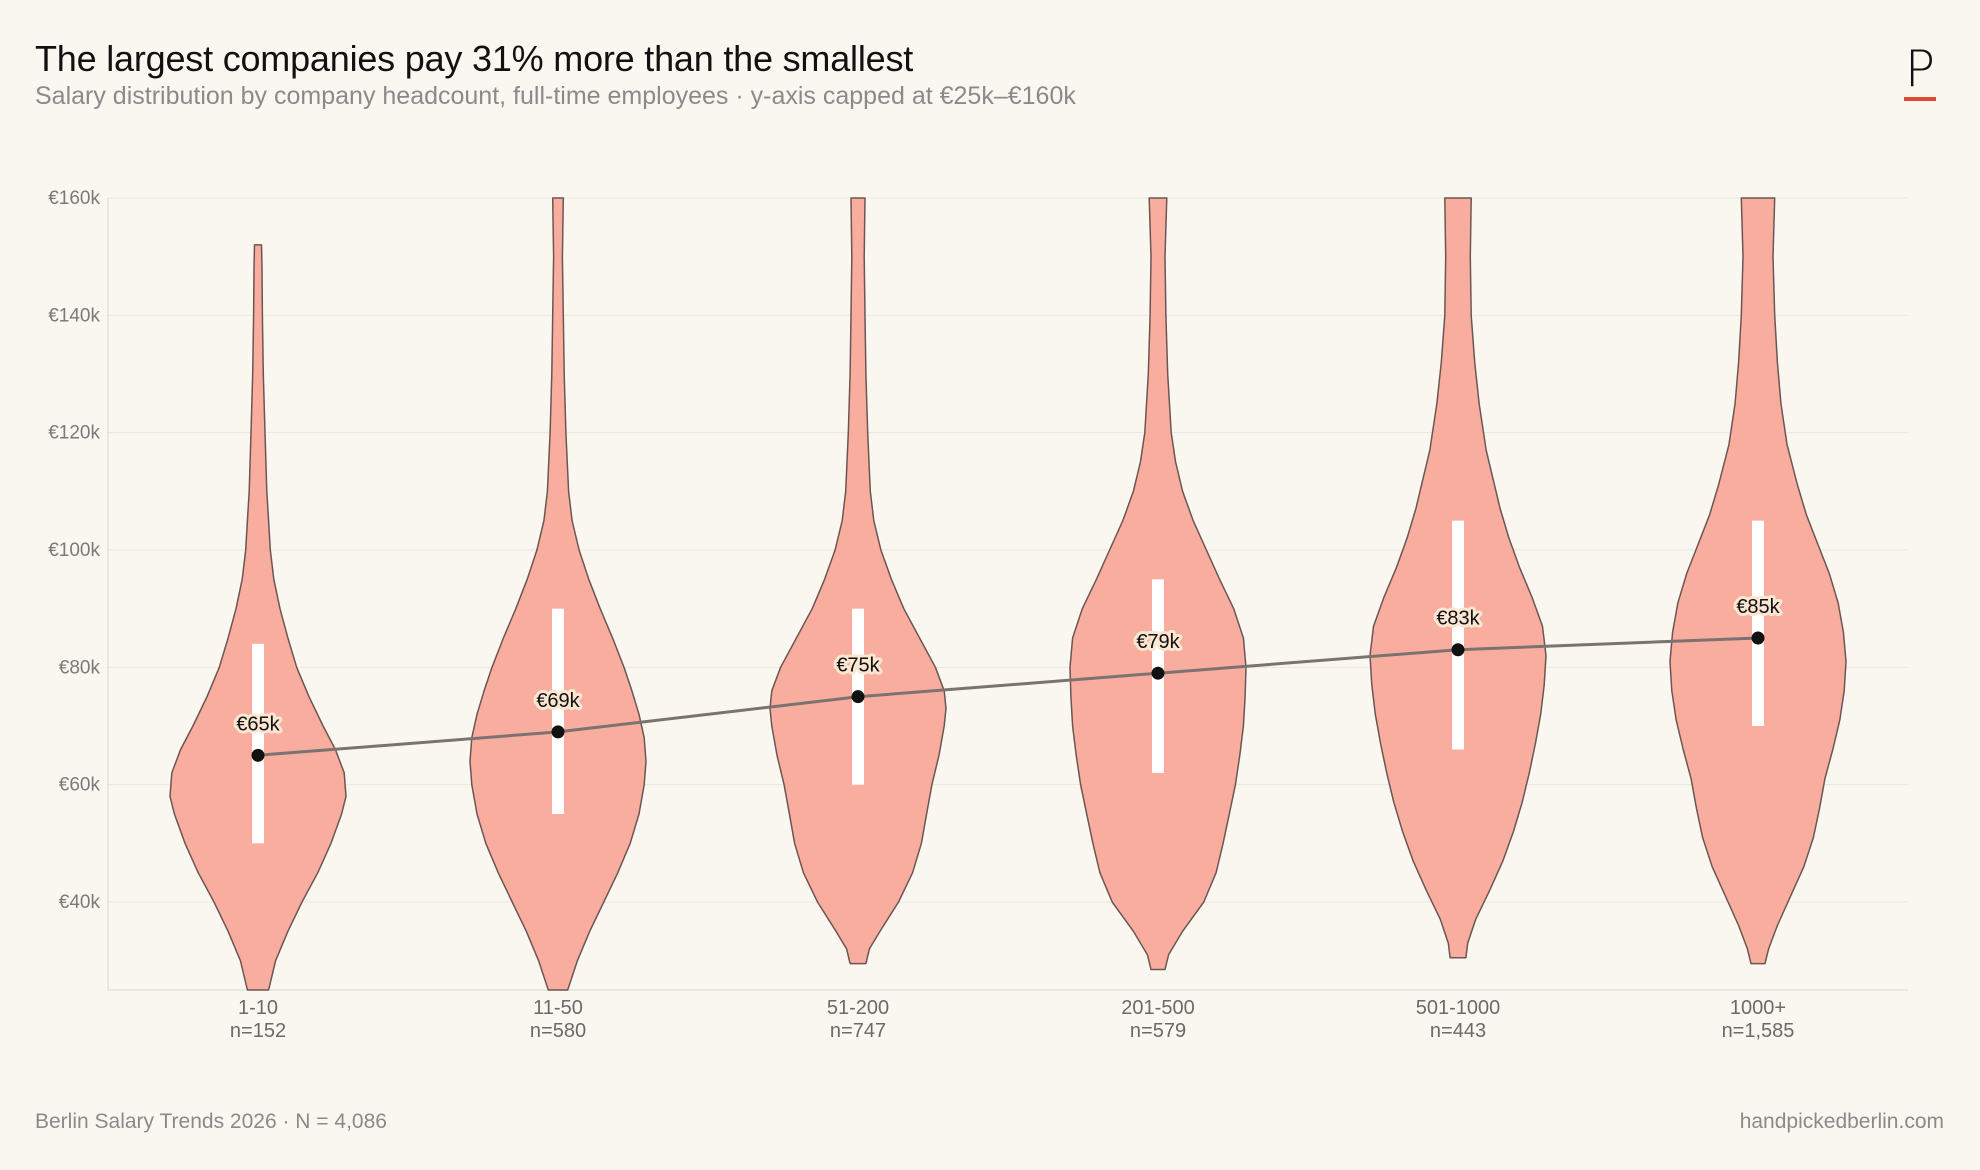 The image size is (1980, 1170). I want to click on footer-source: Berlin Salary Trends 2026 · N = 4,086, so click(211, 1121).